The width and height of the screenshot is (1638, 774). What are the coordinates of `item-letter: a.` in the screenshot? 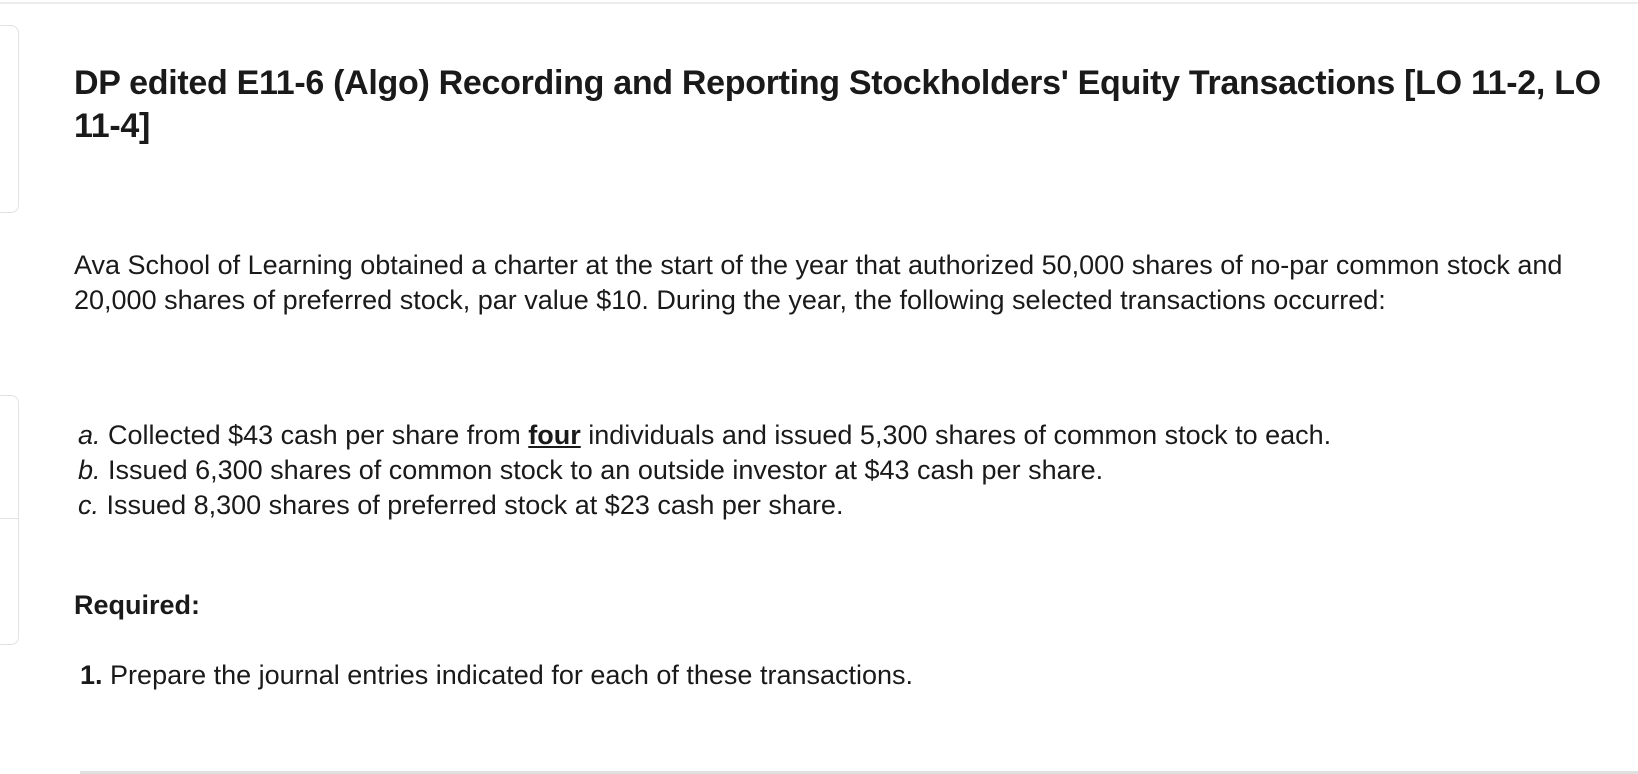 It's located at (89, 435).